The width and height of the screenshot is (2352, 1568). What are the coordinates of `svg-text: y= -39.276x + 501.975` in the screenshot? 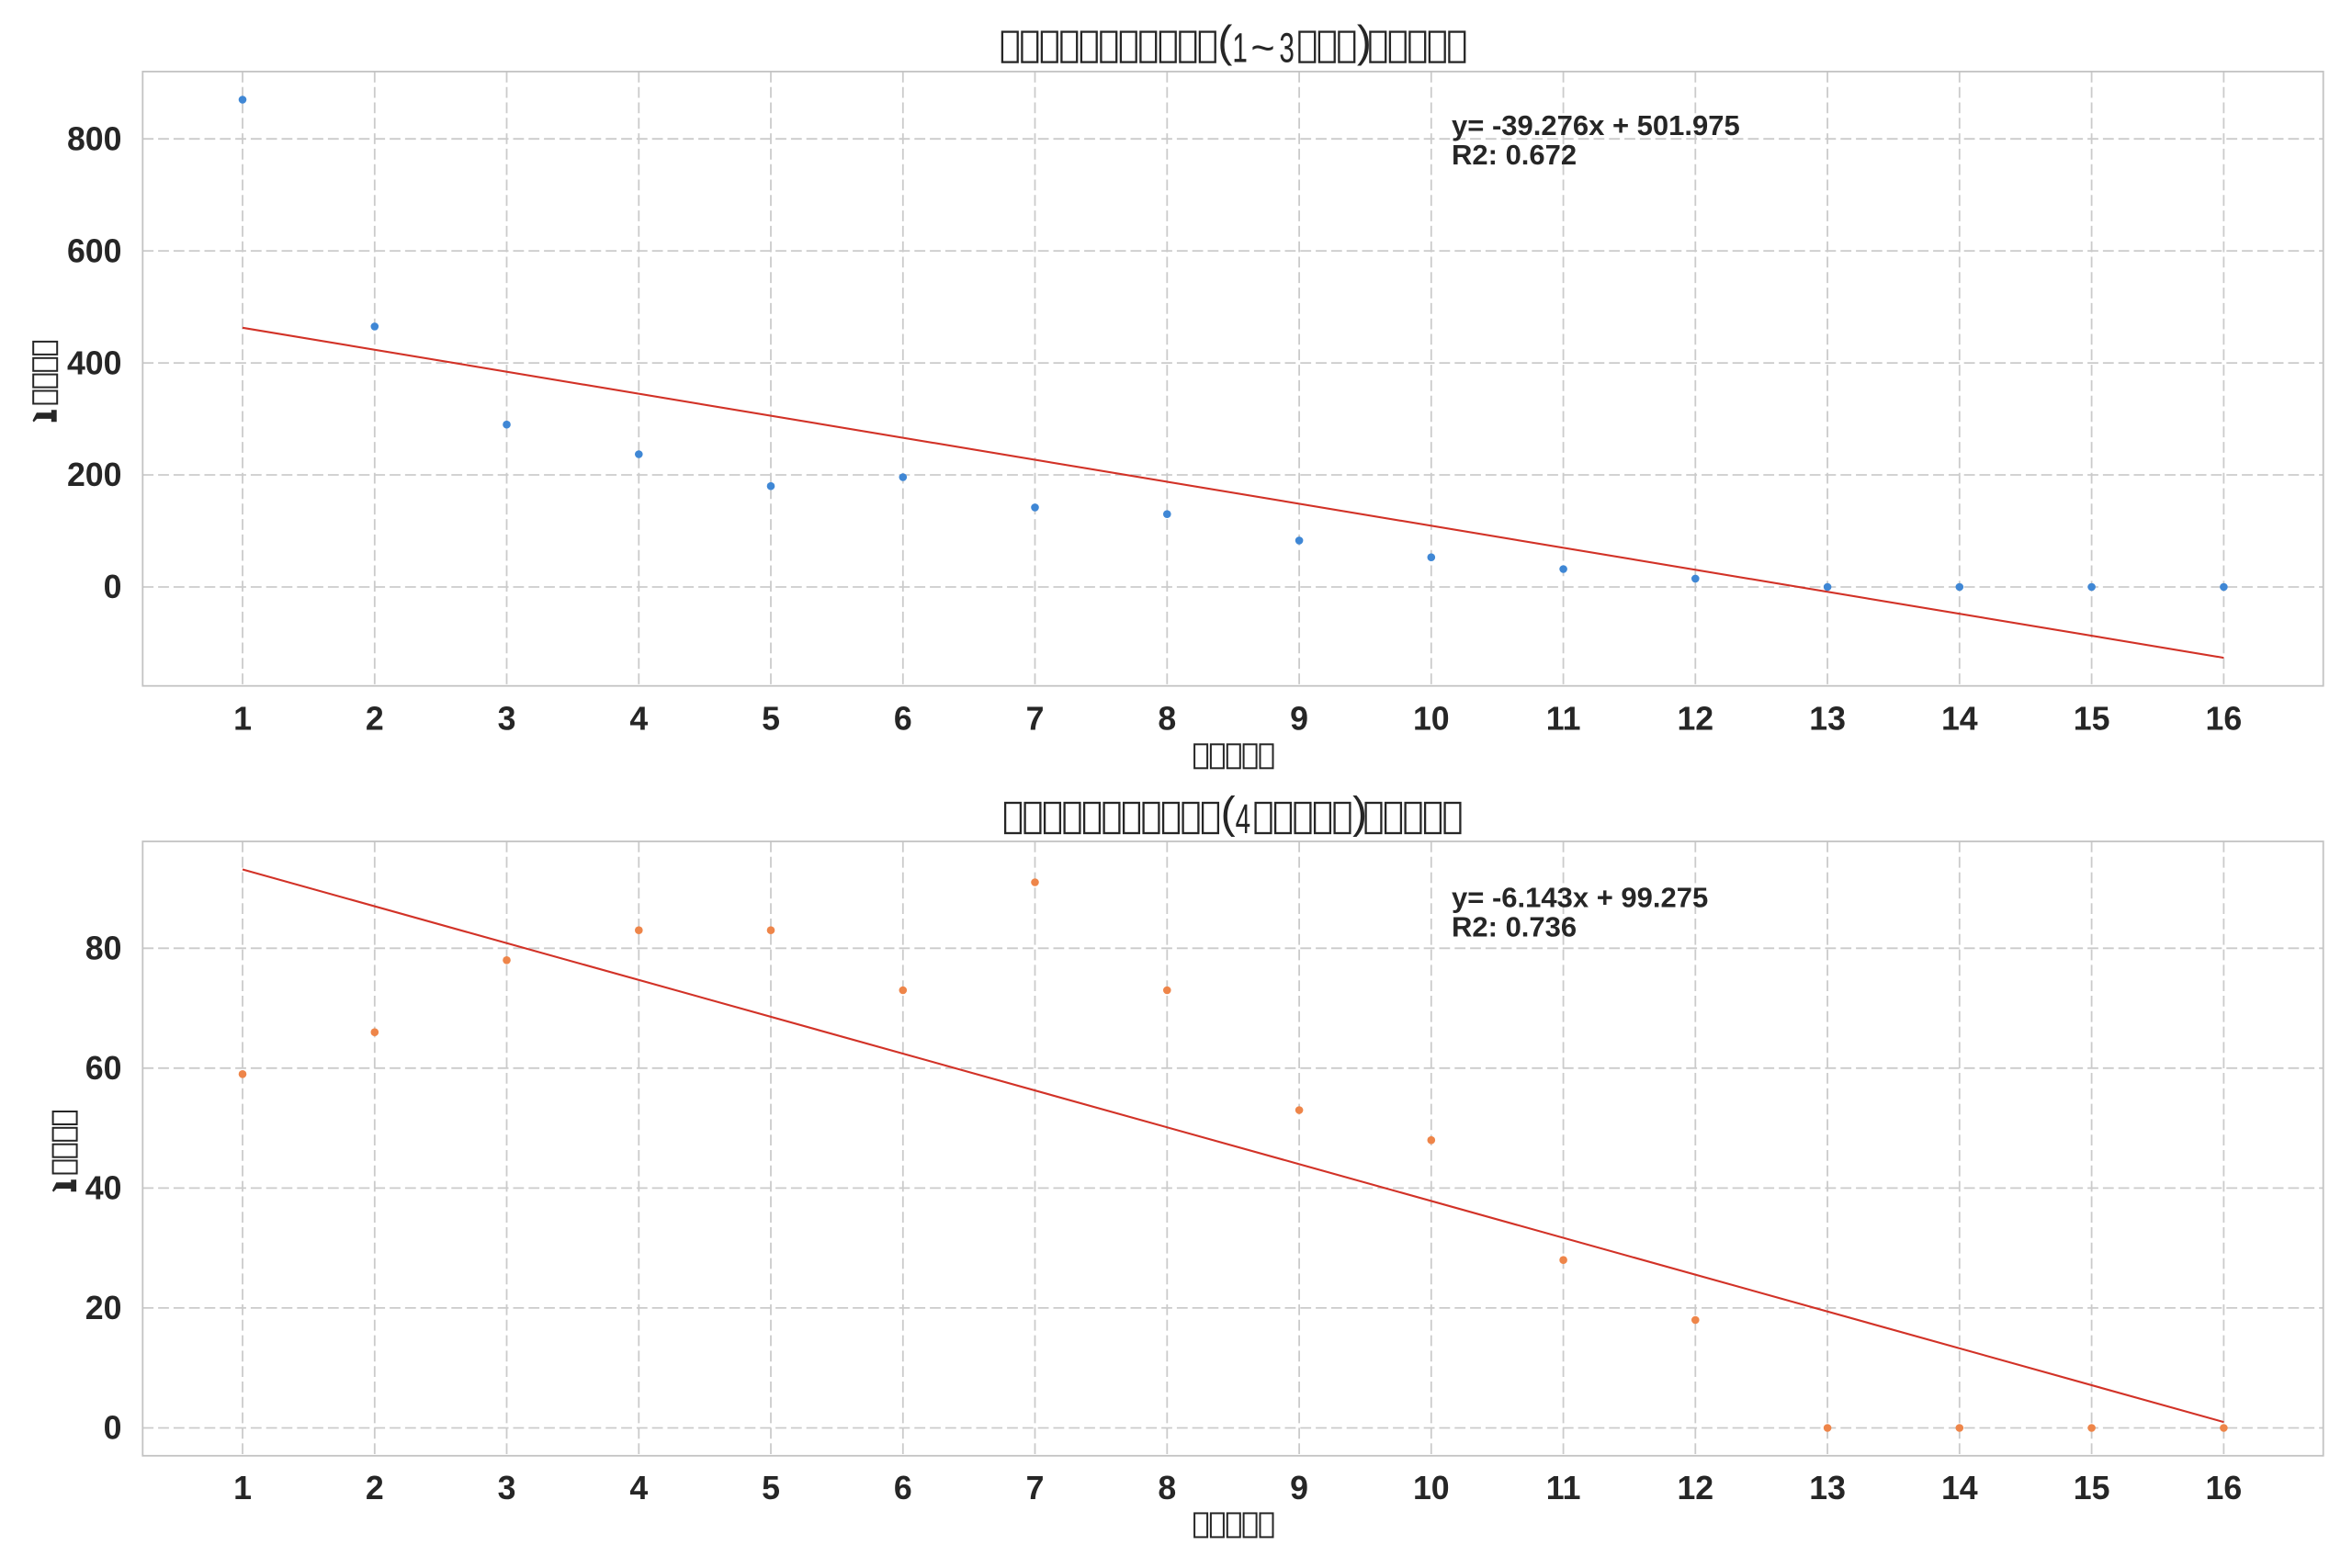 It's located at (1596, 125).